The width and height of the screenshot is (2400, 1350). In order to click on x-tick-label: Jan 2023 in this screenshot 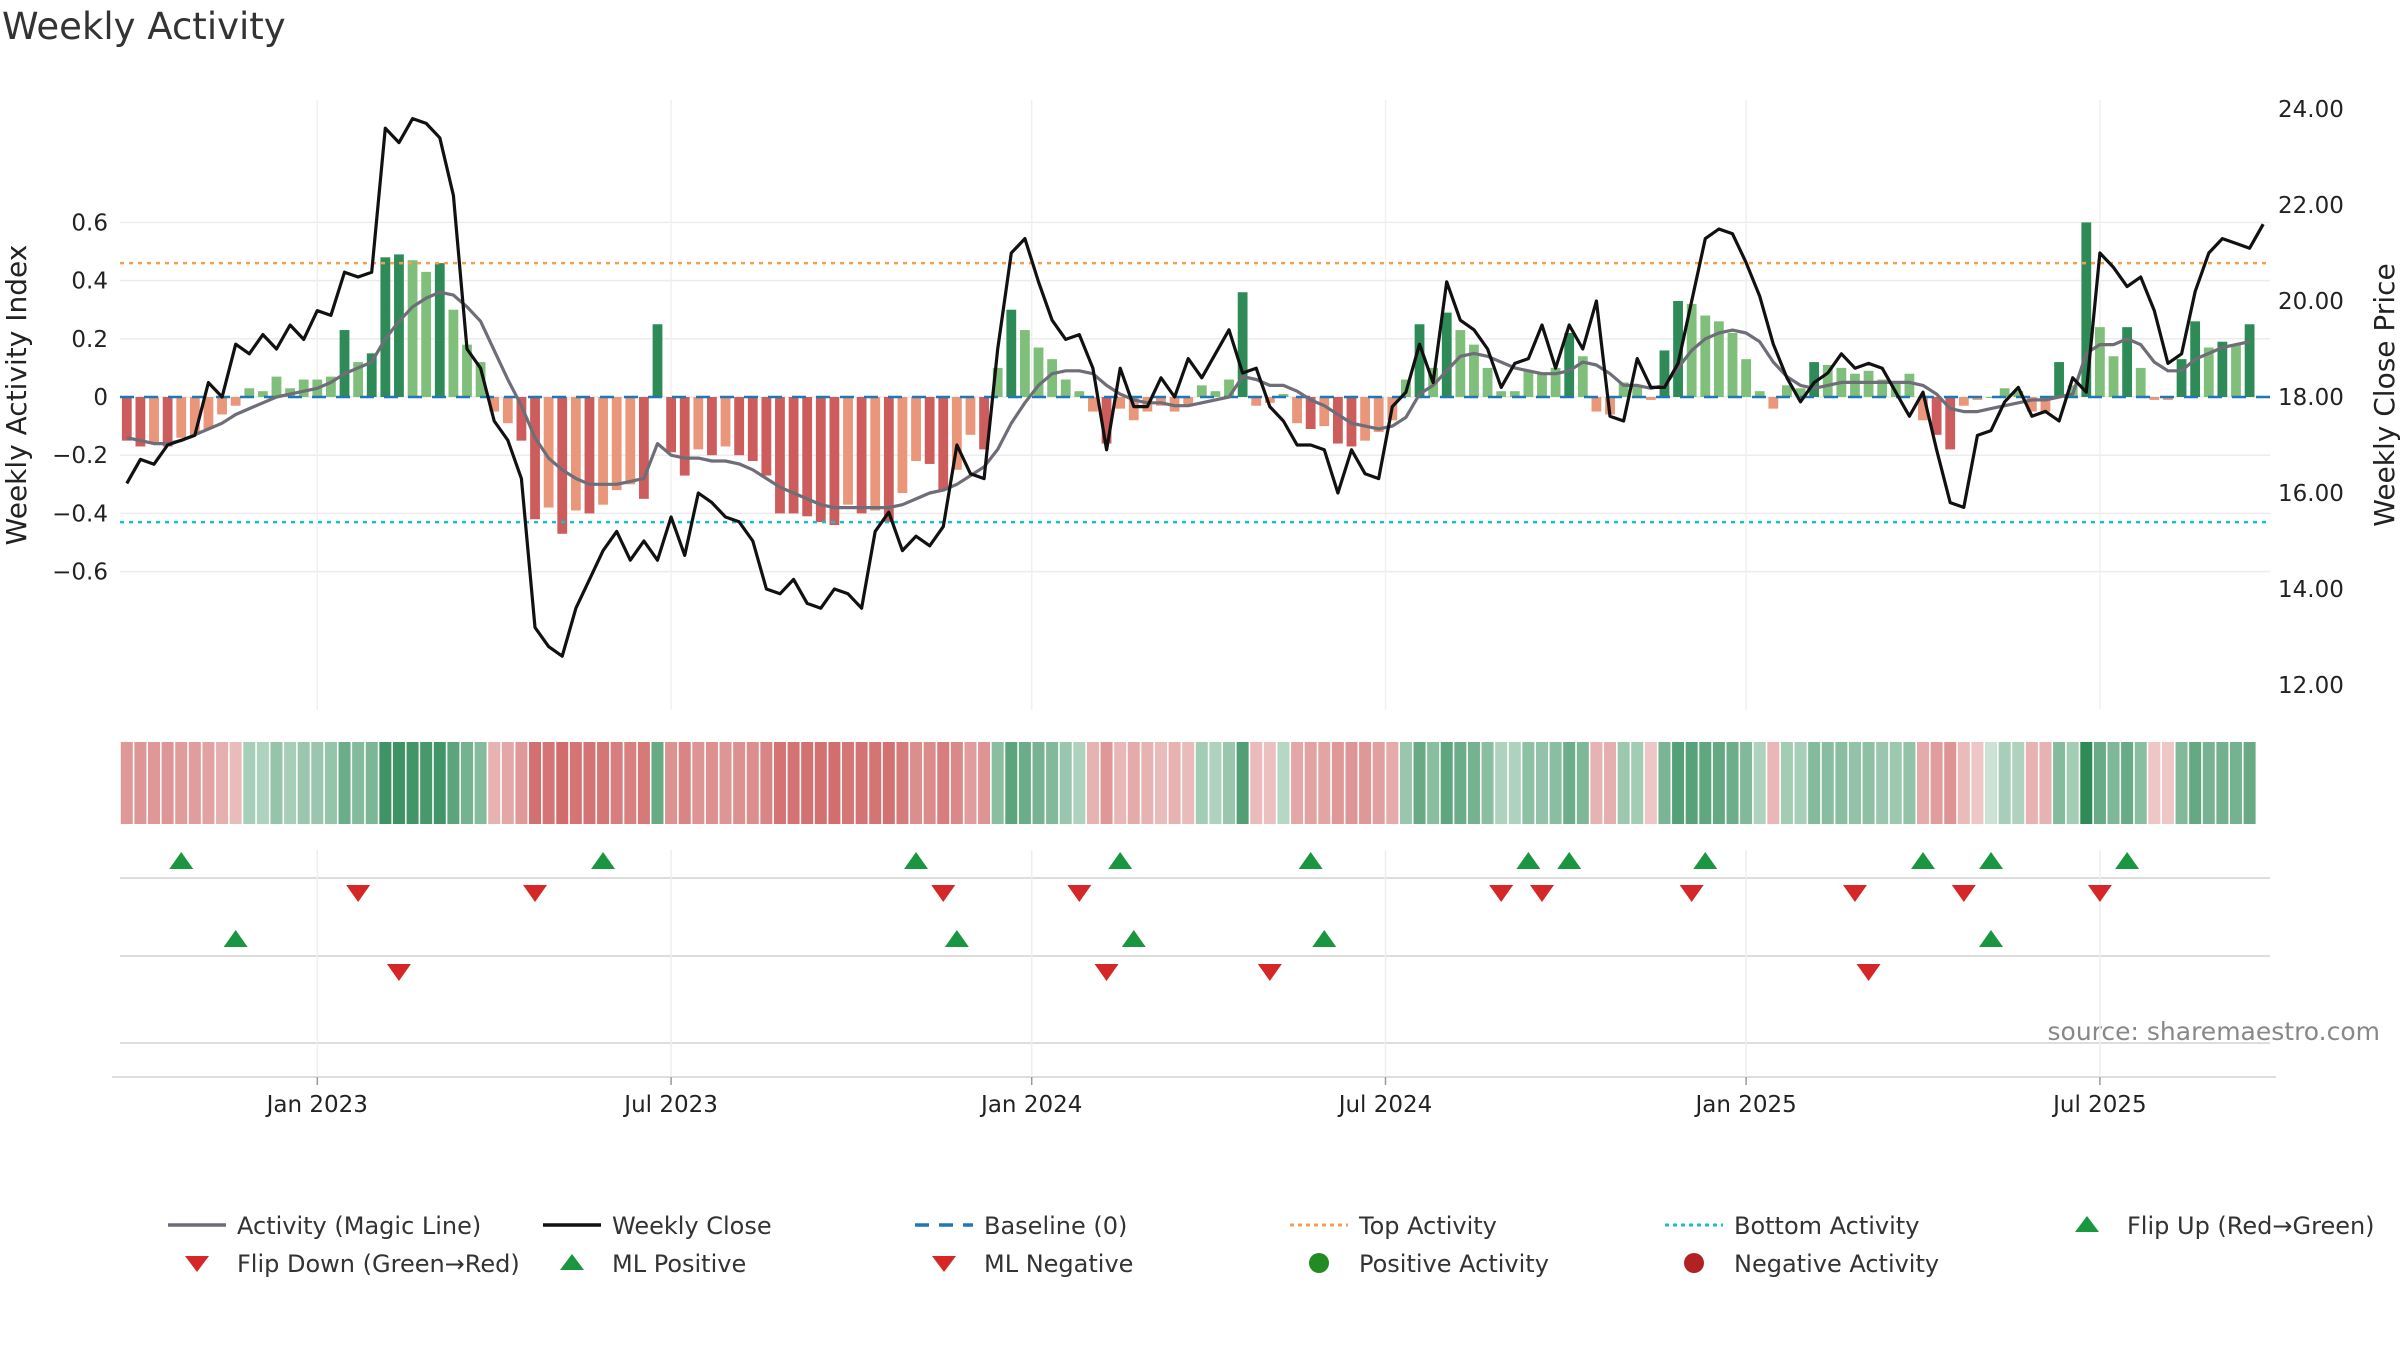, I will do `click(316, 1105)`.